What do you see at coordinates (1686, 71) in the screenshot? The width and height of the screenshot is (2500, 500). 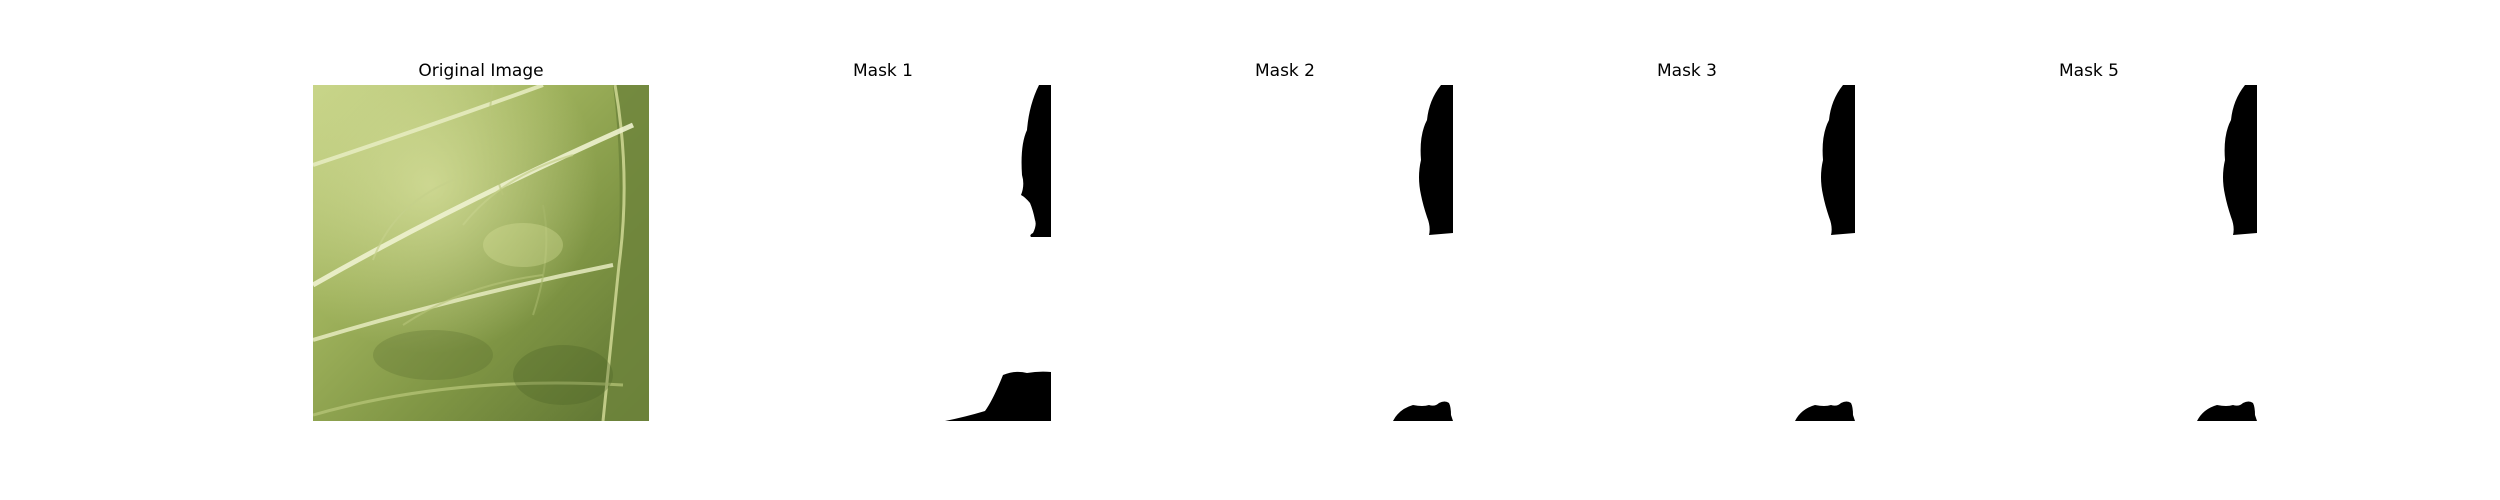 I see `panel-title: Mask 3` at bounding box center [1686, 71].